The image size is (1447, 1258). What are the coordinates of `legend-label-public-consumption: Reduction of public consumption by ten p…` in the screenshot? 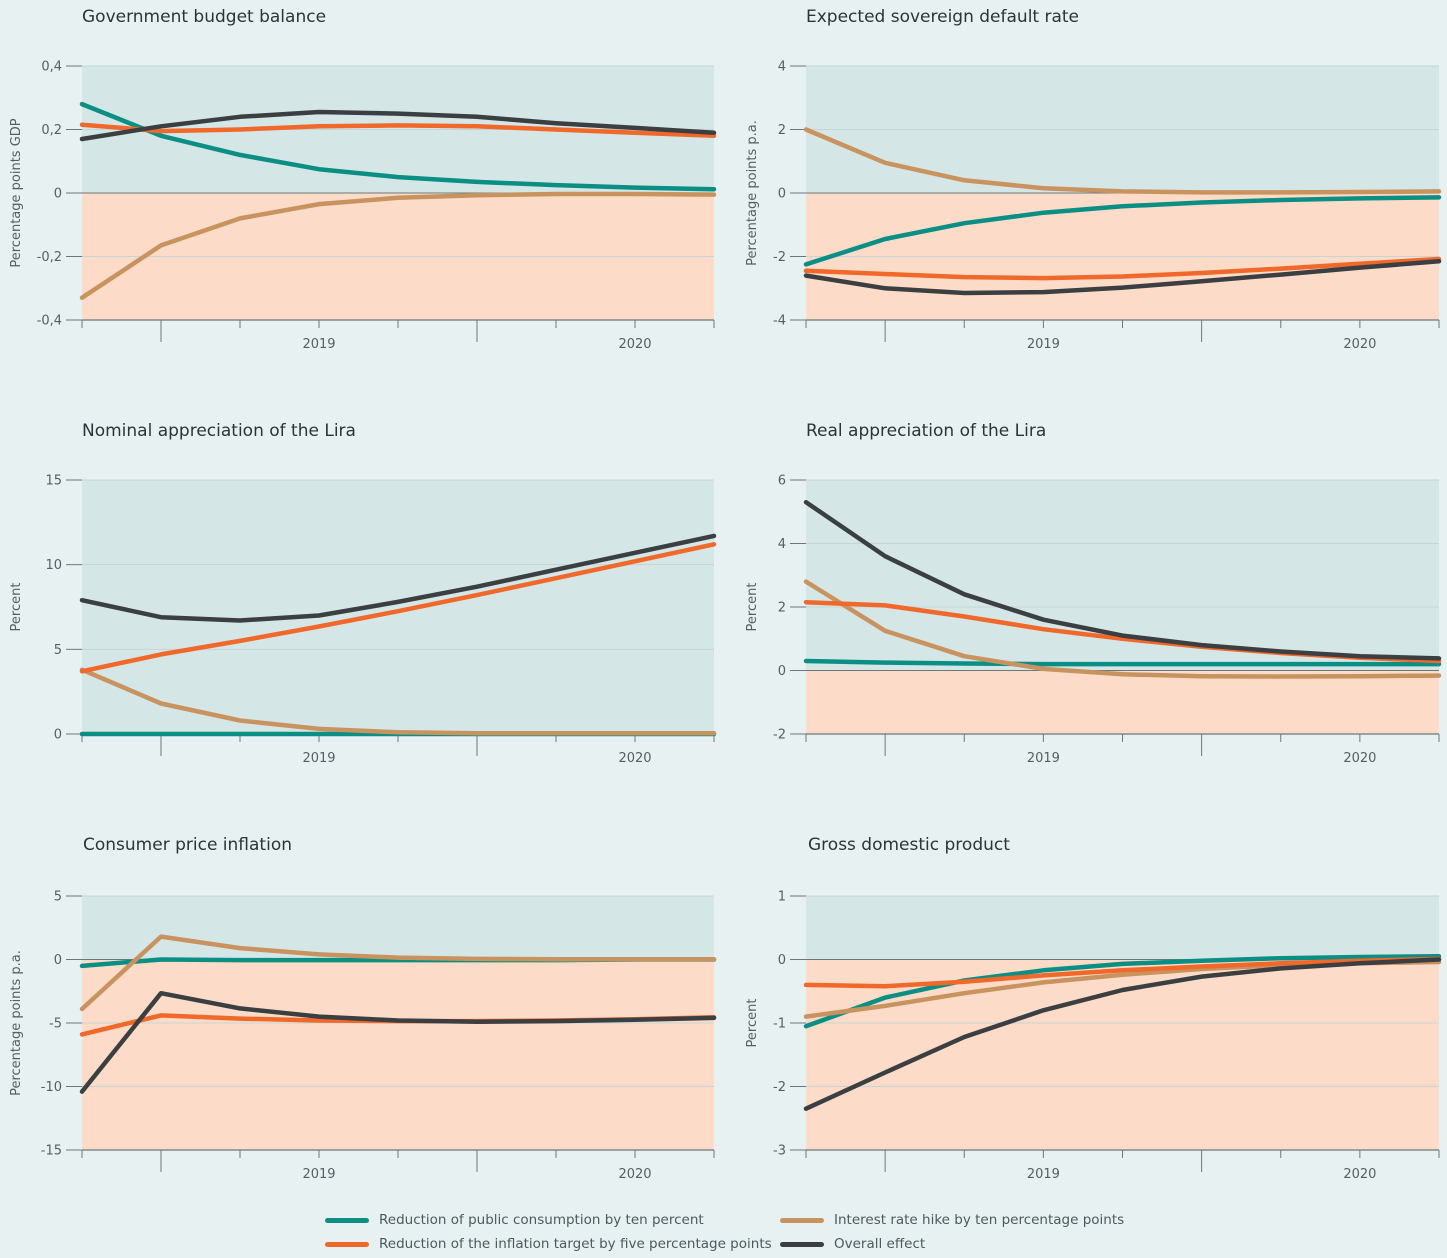 It's located at (541, 1220).